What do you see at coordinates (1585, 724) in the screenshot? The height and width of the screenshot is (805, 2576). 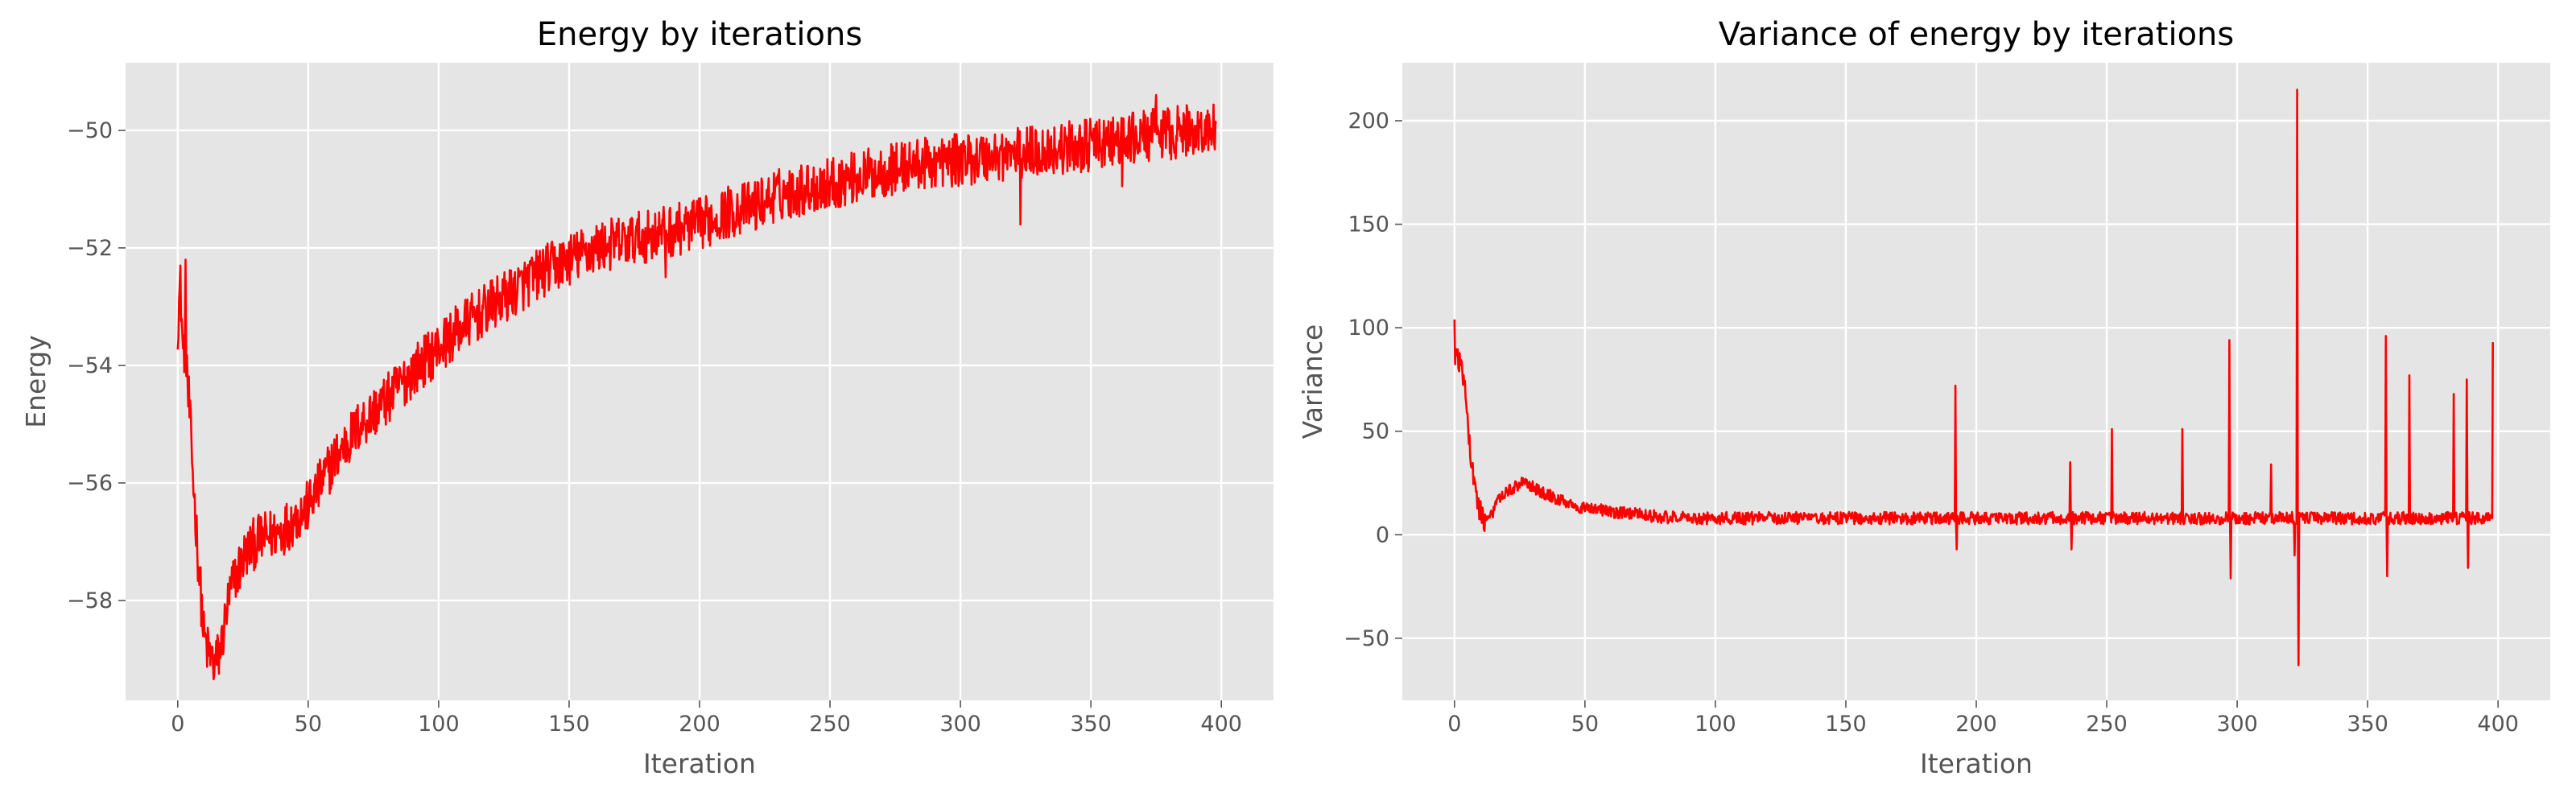 I see `variance-x-tick-label: 50` at bounding box center [1585, 724].